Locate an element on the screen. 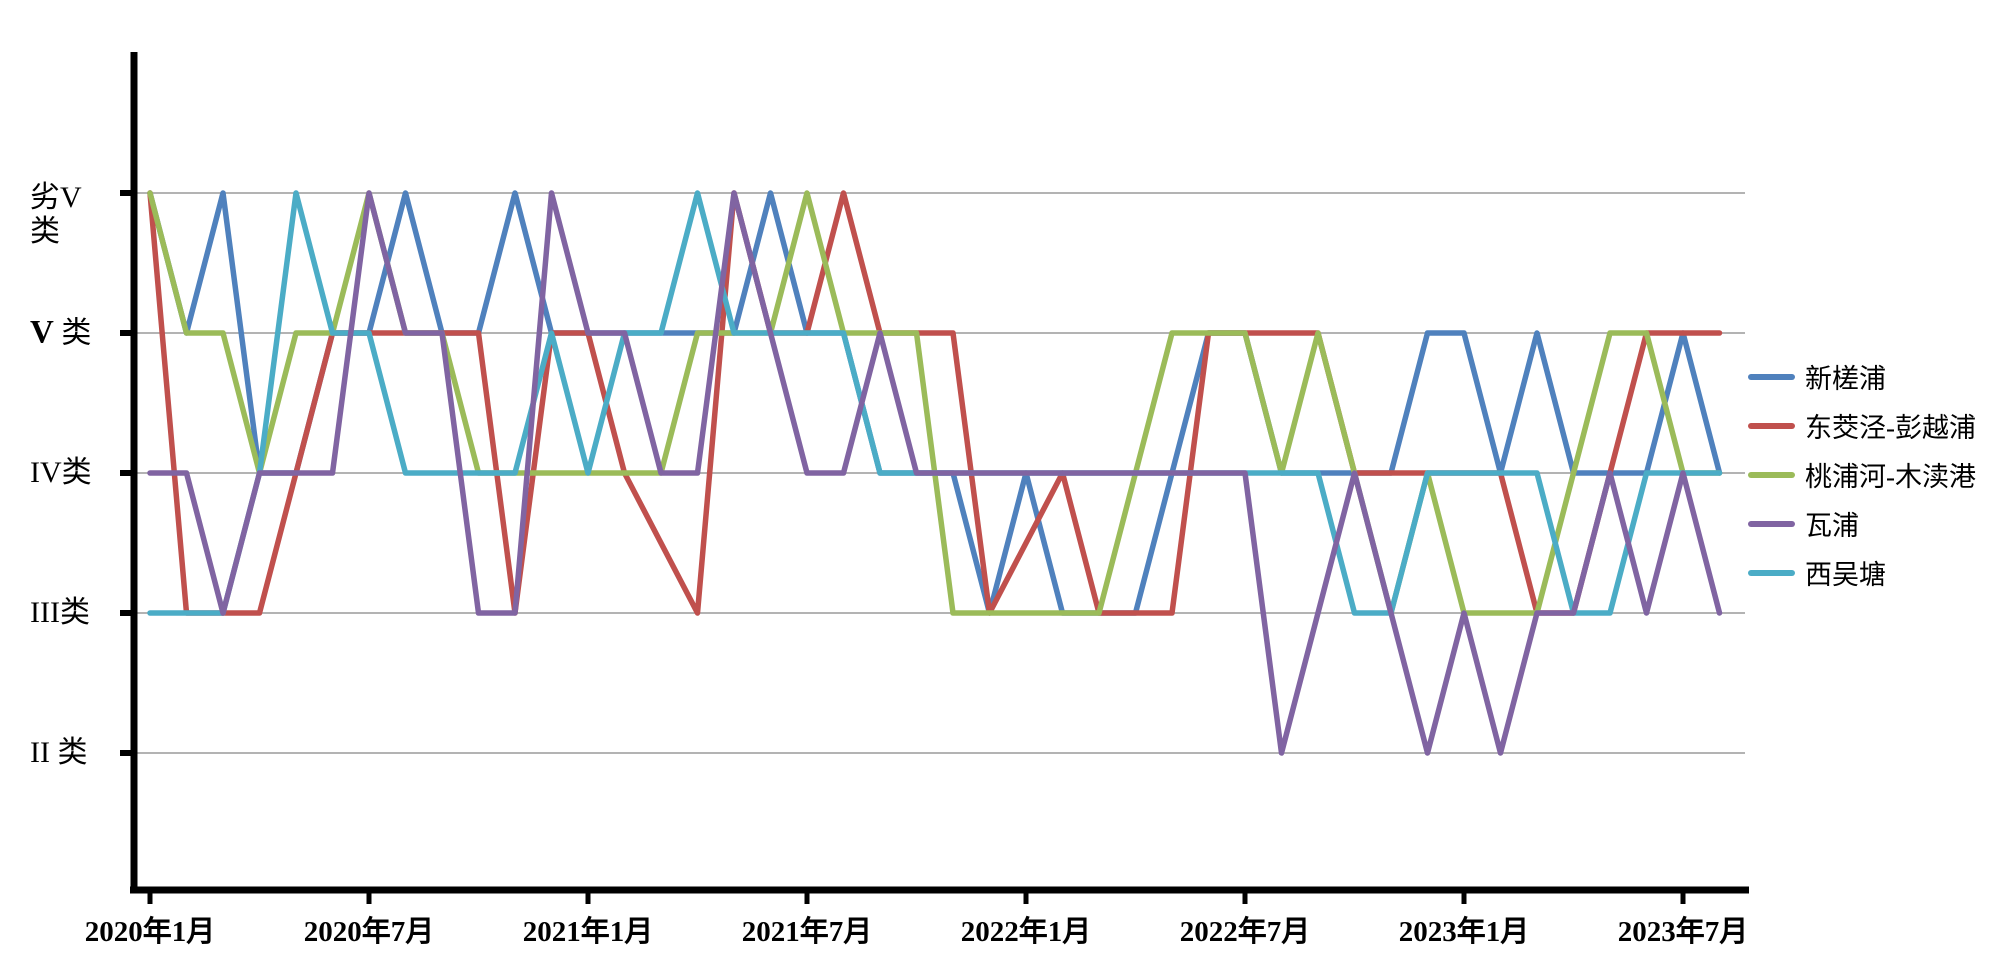 This screenshot has height=956, width=2000. y-axis-label-III类: III类 is located at coordinates (60, 612).